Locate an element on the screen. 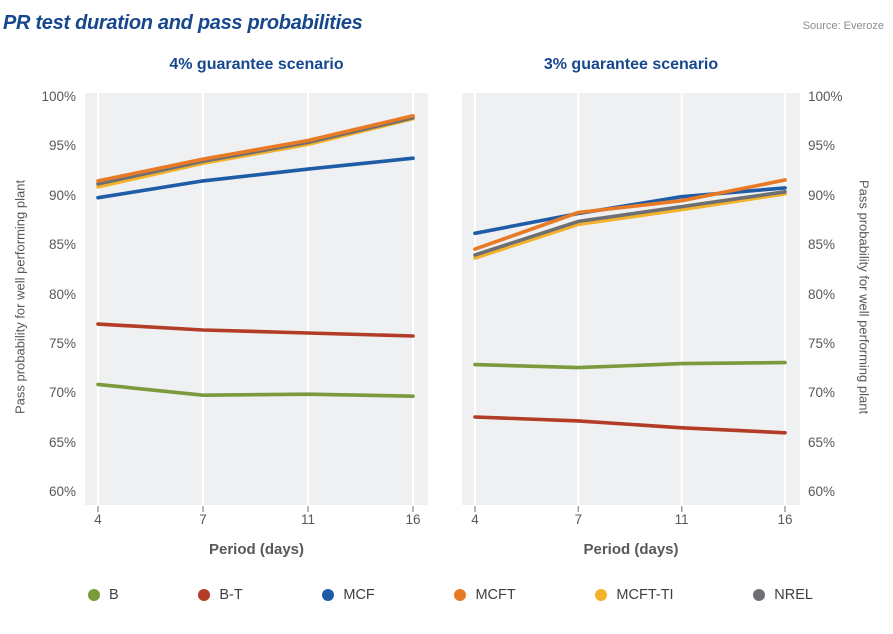  legend-dot-mcft is located at coordinates (460, 595).